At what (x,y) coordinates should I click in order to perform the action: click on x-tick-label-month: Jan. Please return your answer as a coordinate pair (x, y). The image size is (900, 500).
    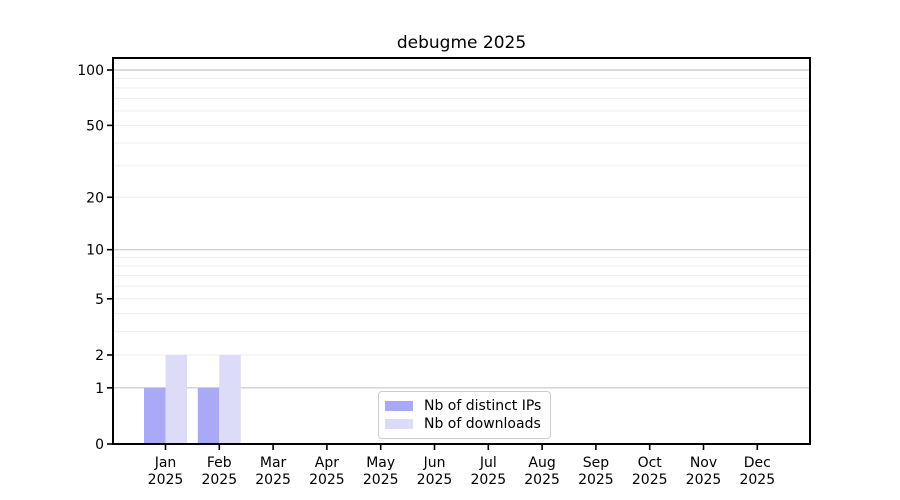
    Looking at the image, I should click on (165, 463).